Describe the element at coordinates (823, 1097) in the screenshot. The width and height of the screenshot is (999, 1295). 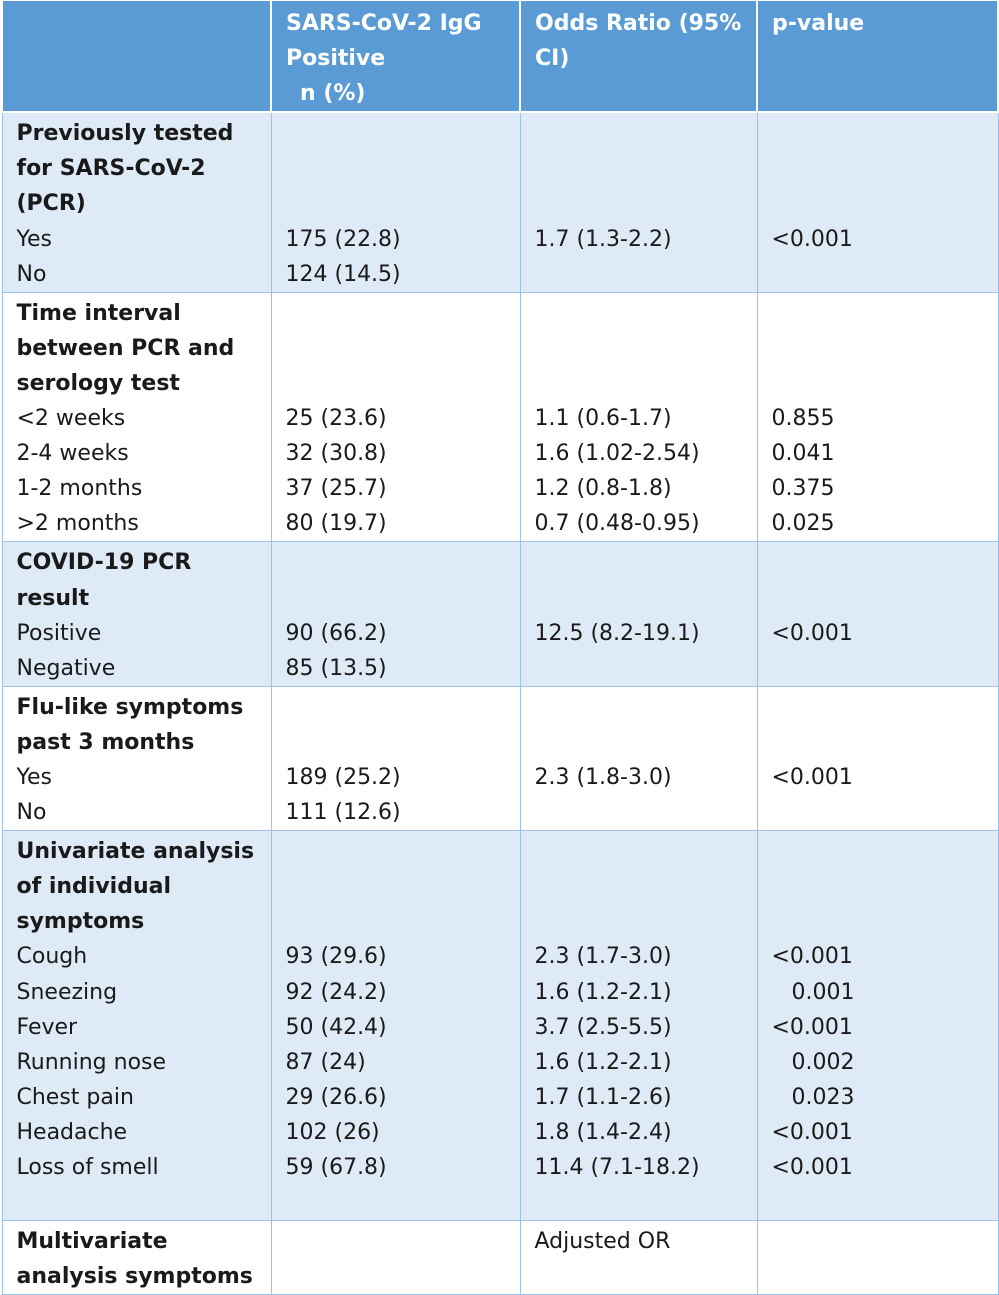
I see `row-p-value: 0.023` at that location.